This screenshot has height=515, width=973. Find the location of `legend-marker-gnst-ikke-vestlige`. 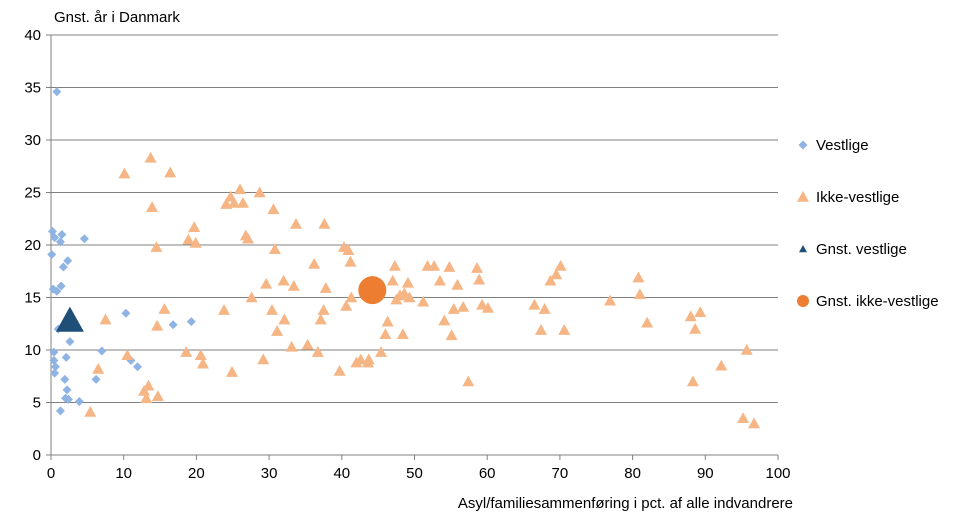

legend-marker-gnst-ikke-vestlige is located at coordinates (803, 301).